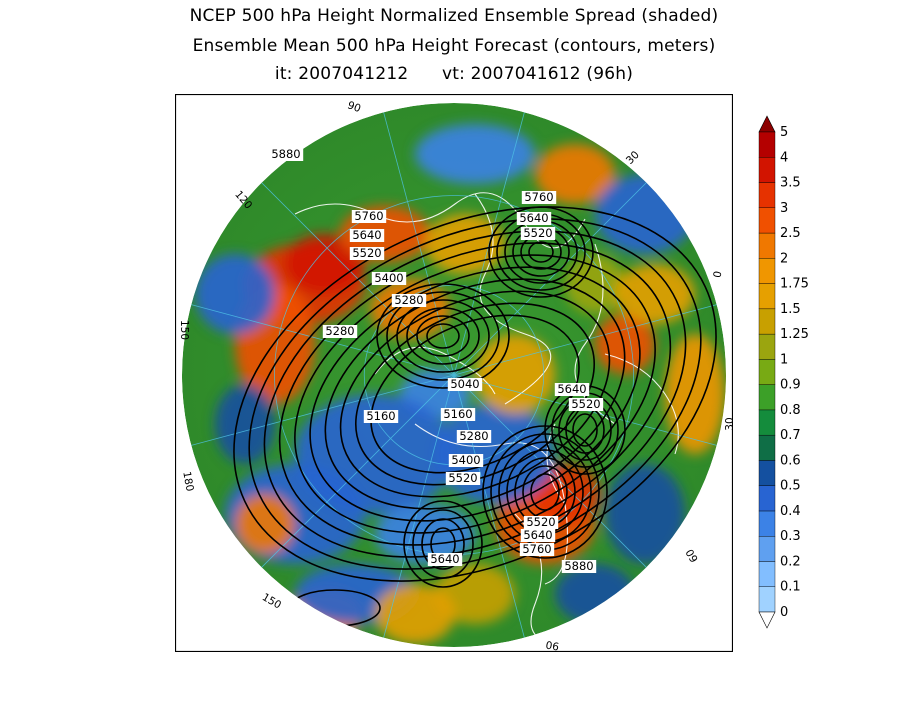  Describe the element at coordinates (784, 258) in the screenshot. I see `colorbar-label: 2` at that location.